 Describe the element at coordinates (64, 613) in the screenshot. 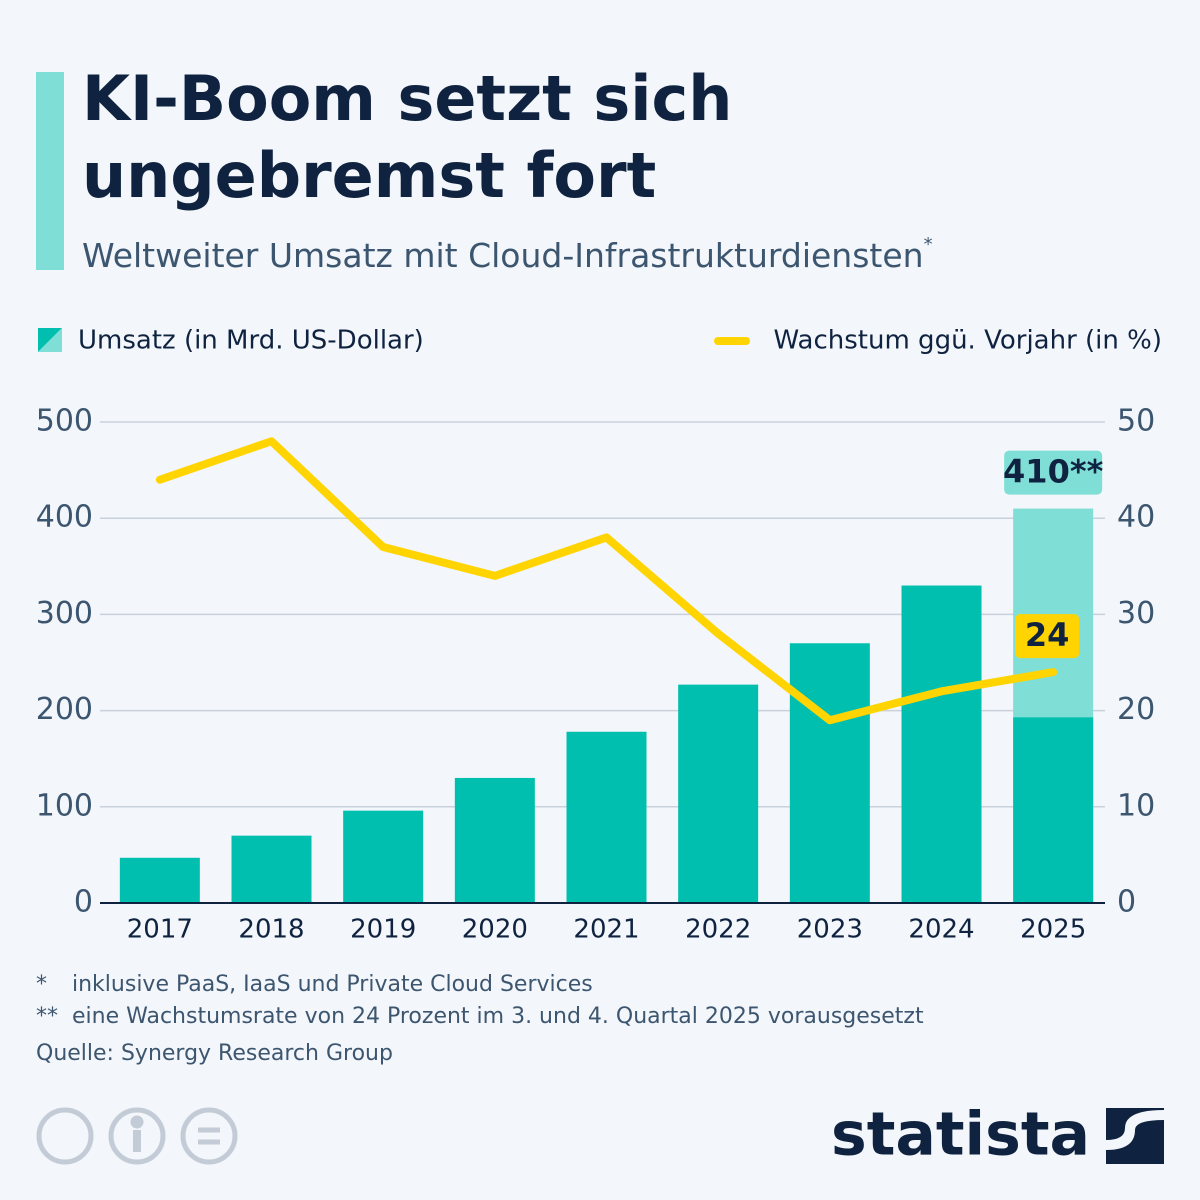

I see `y-tick-label: 300` at that location.